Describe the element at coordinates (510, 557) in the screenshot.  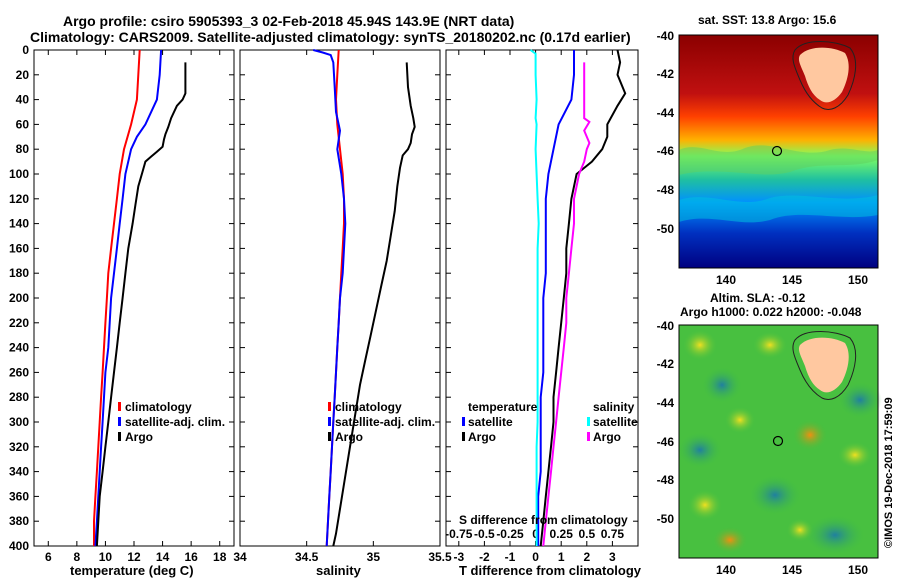
I see `x-tick-label: -1` at that location.